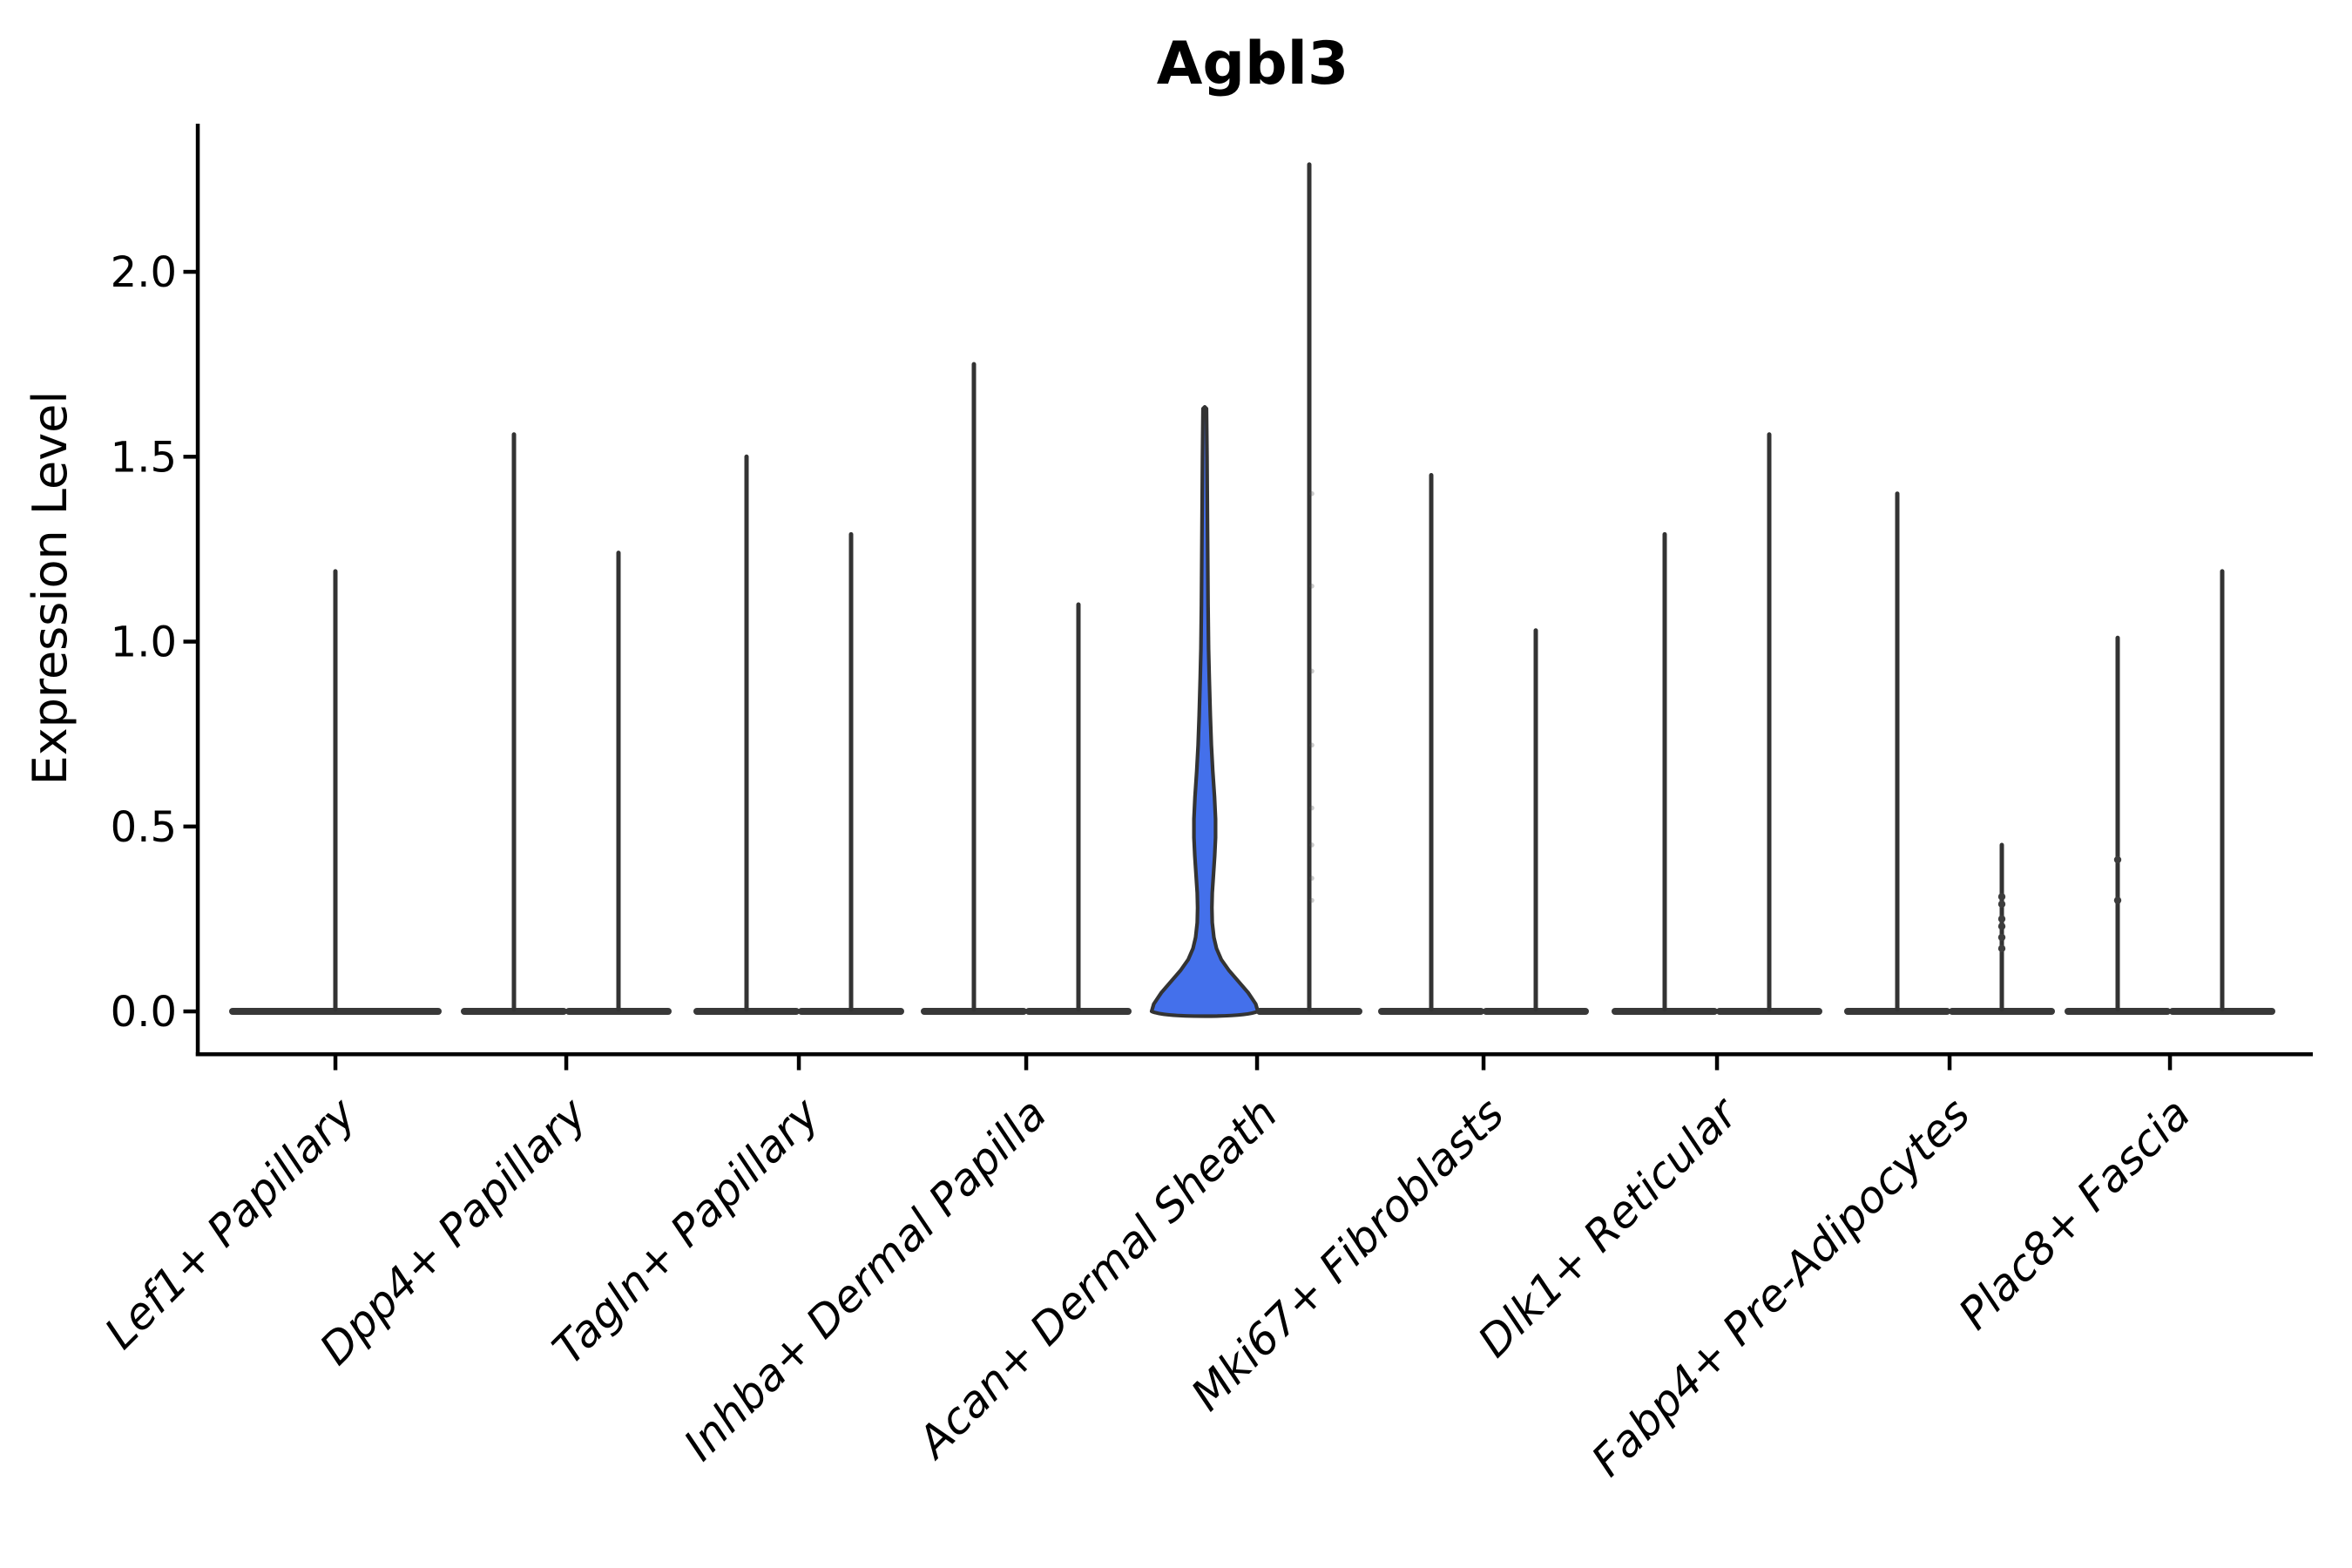 This screenshot has height=1568, width=2352. Describe the element at coordinates (1253, 64) in the screenshot. I see `plot-title: Agbl3` at that location.